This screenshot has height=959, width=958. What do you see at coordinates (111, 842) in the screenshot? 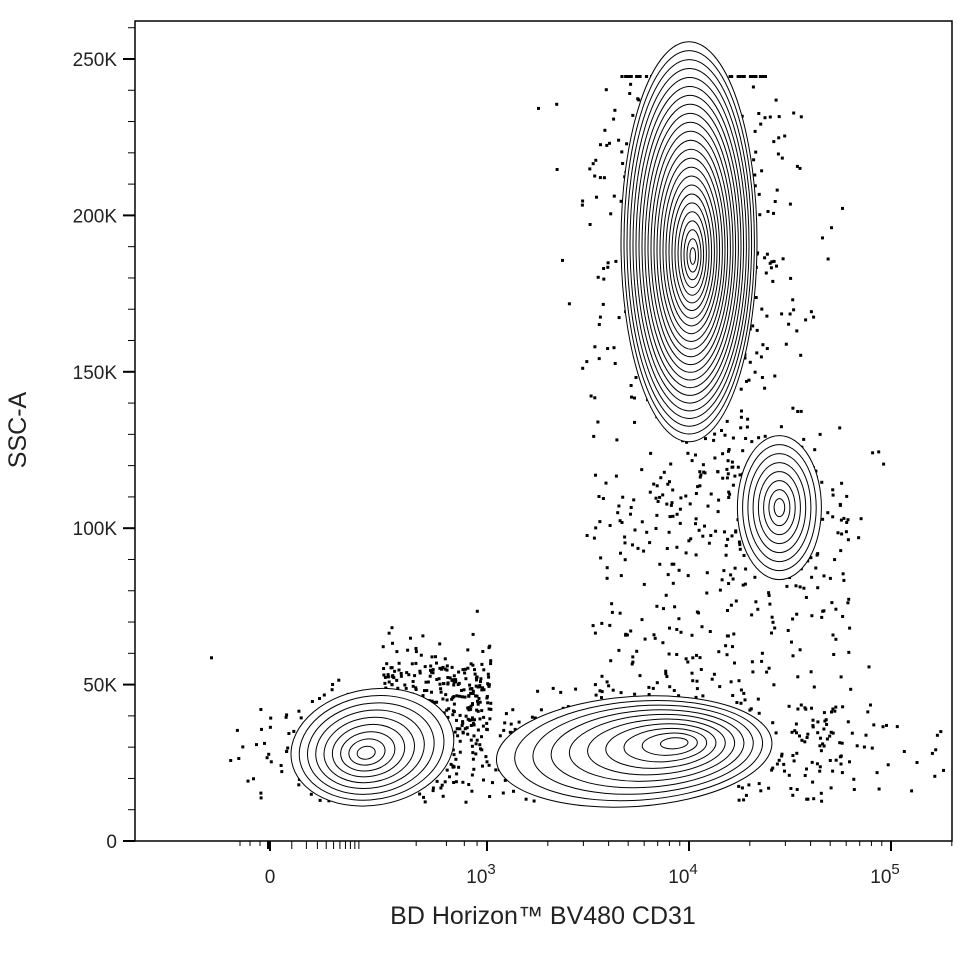
I see `y-tick-label: 0` at bounding box center [111, 842].